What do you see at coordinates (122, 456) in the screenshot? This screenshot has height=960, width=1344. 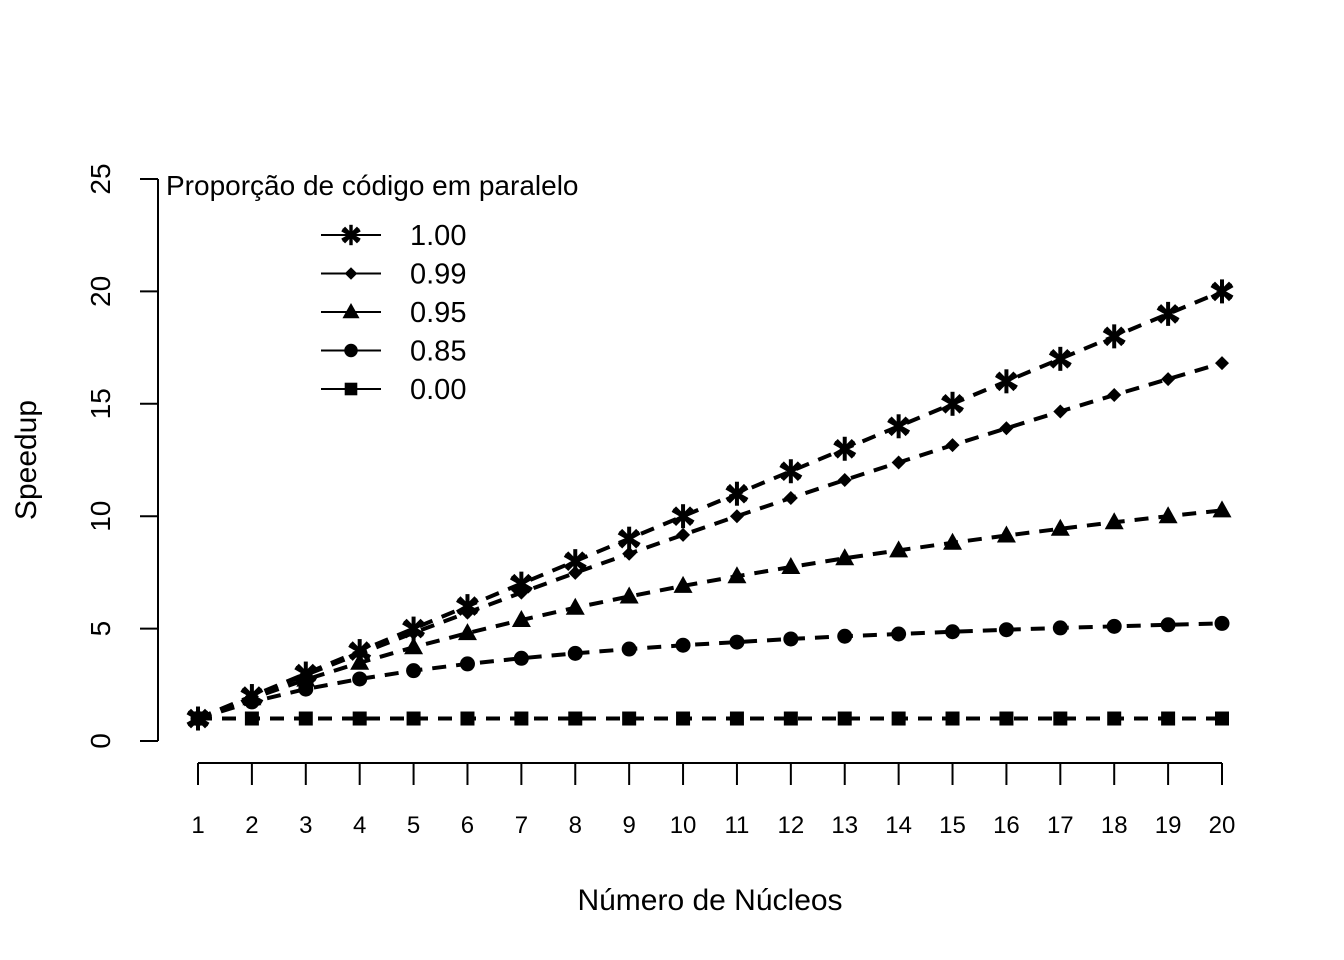 I see `y-axis: 0 5 10 15 20 25` at bounding box center [122, 456].